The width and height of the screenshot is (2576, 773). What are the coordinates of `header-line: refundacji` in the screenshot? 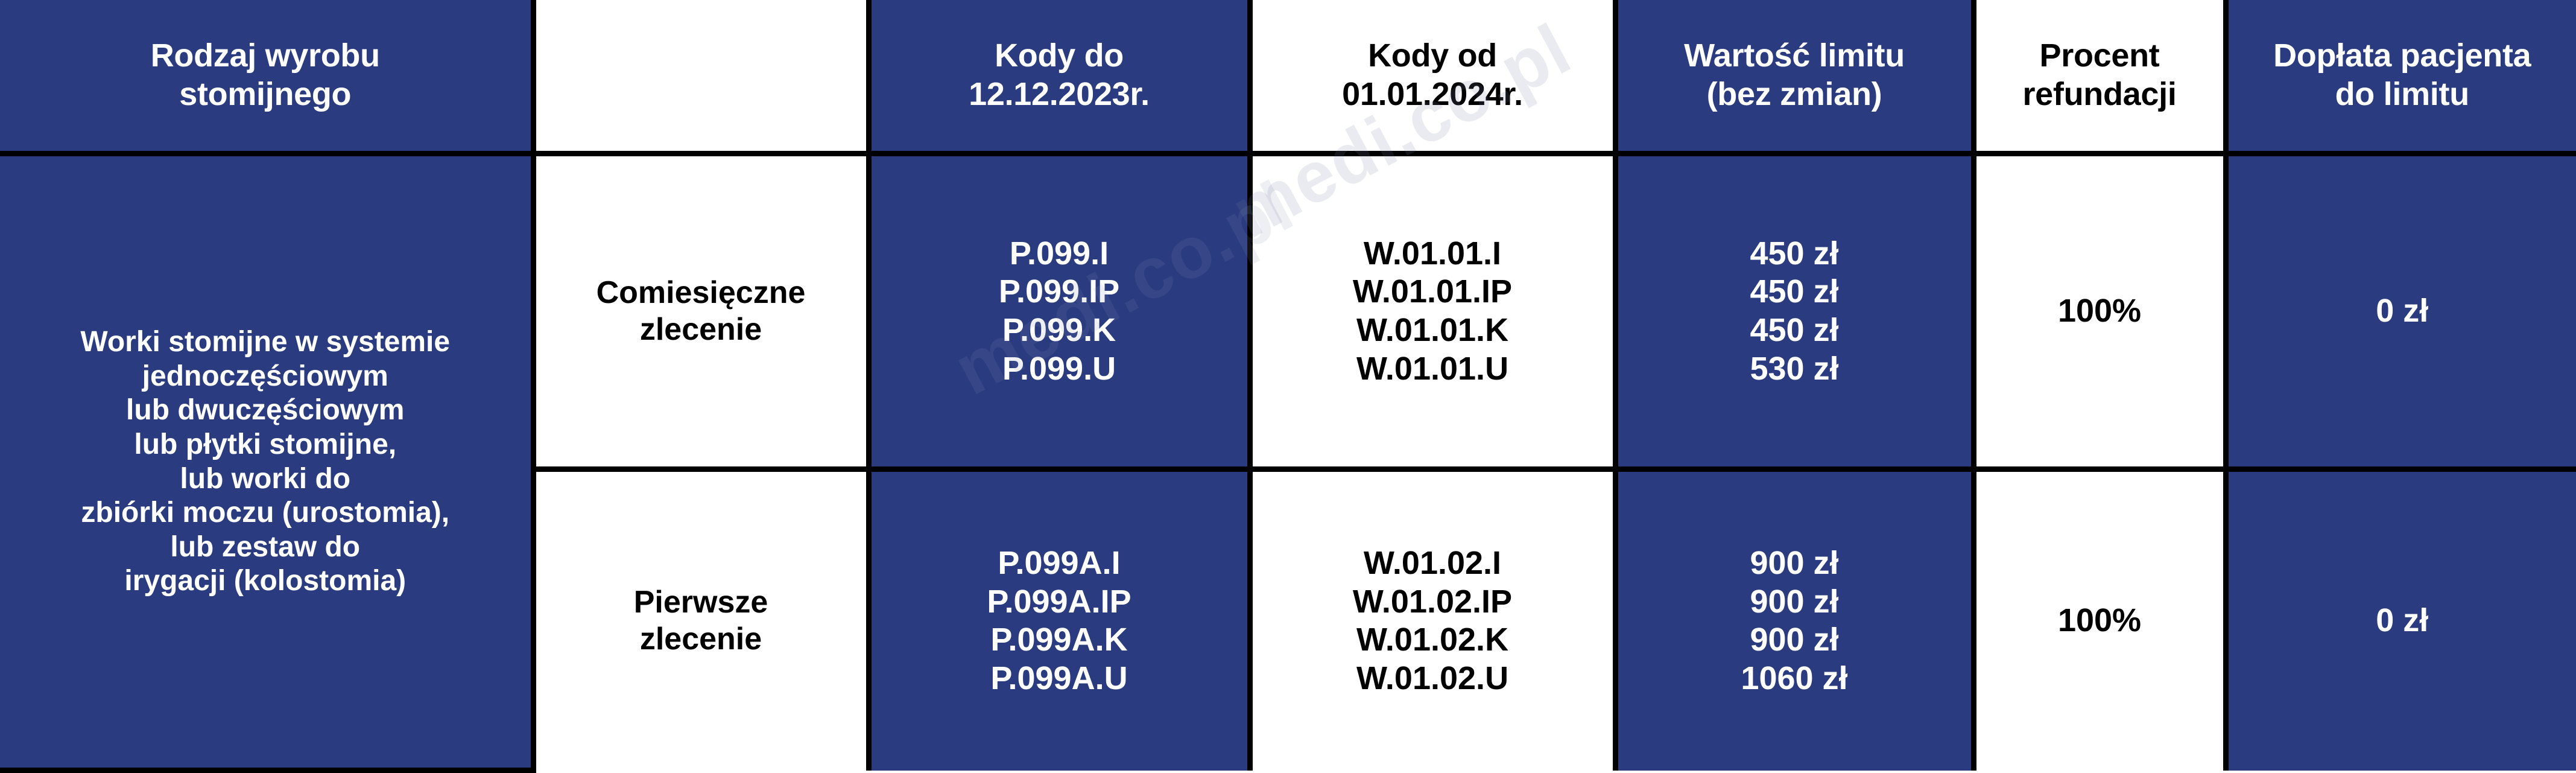 It's located at (2099, 95).